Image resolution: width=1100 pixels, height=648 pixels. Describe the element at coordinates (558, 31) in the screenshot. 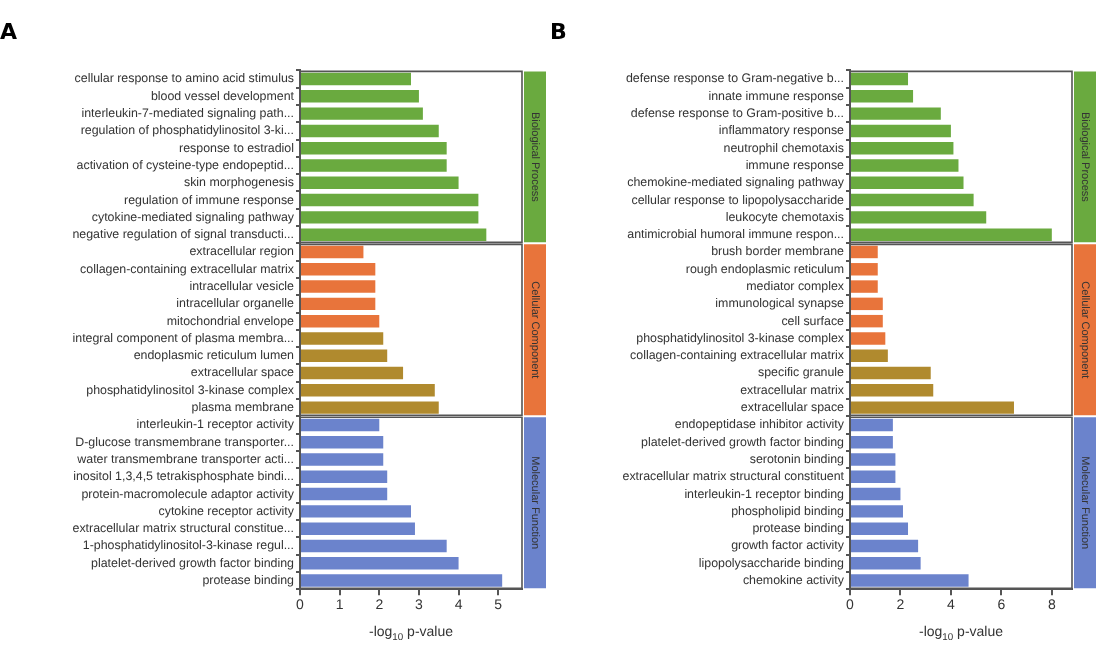

I see `text: B` at that location.